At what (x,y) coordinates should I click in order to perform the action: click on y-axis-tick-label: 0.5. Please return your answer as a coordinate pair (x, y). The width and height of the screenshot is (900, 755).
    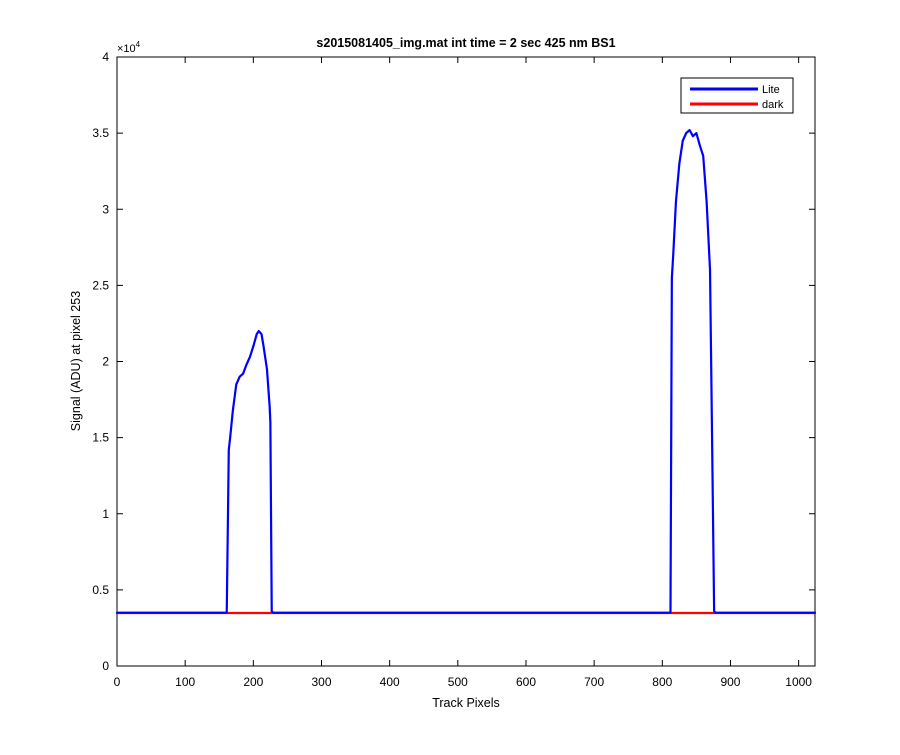
    Looking at the image, I should click on (100, 590).